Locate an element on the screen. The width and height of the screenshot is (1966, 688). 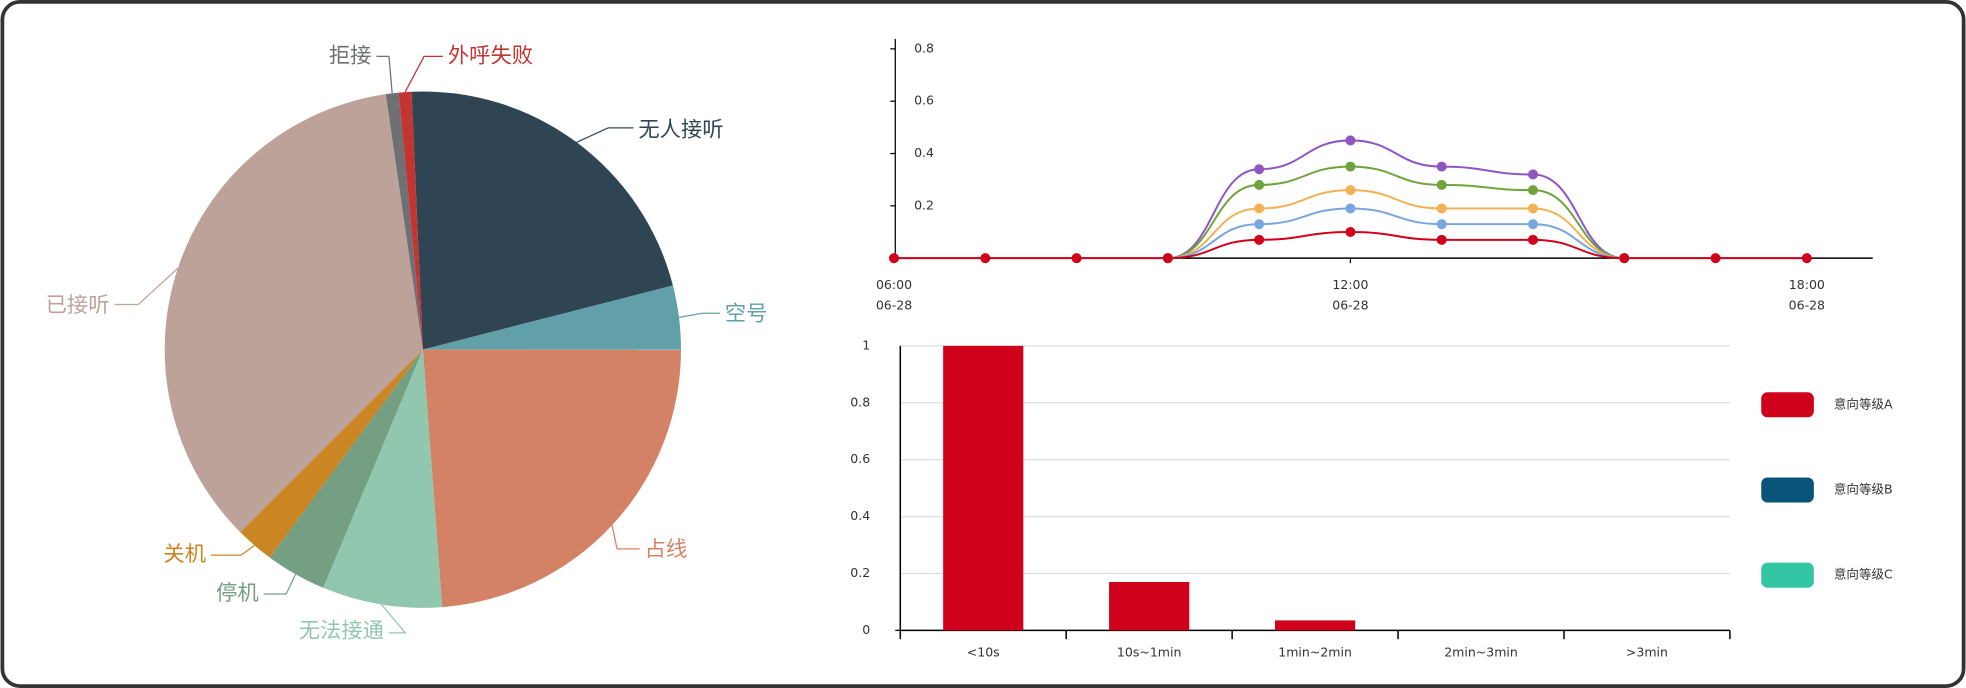
slice-label: 关机 is located at coordinates (184, 554).